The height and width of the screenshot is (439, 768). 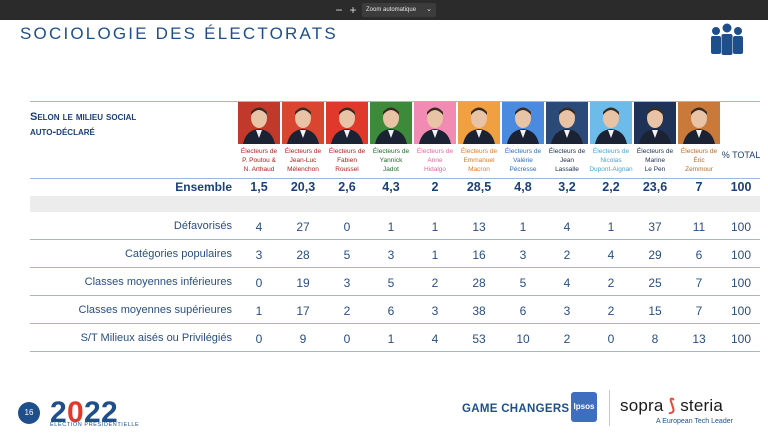 I want to click on election-logo-caption: ÉLECTION PRÉSIDENTIELLE, so click(x=95, y=425).